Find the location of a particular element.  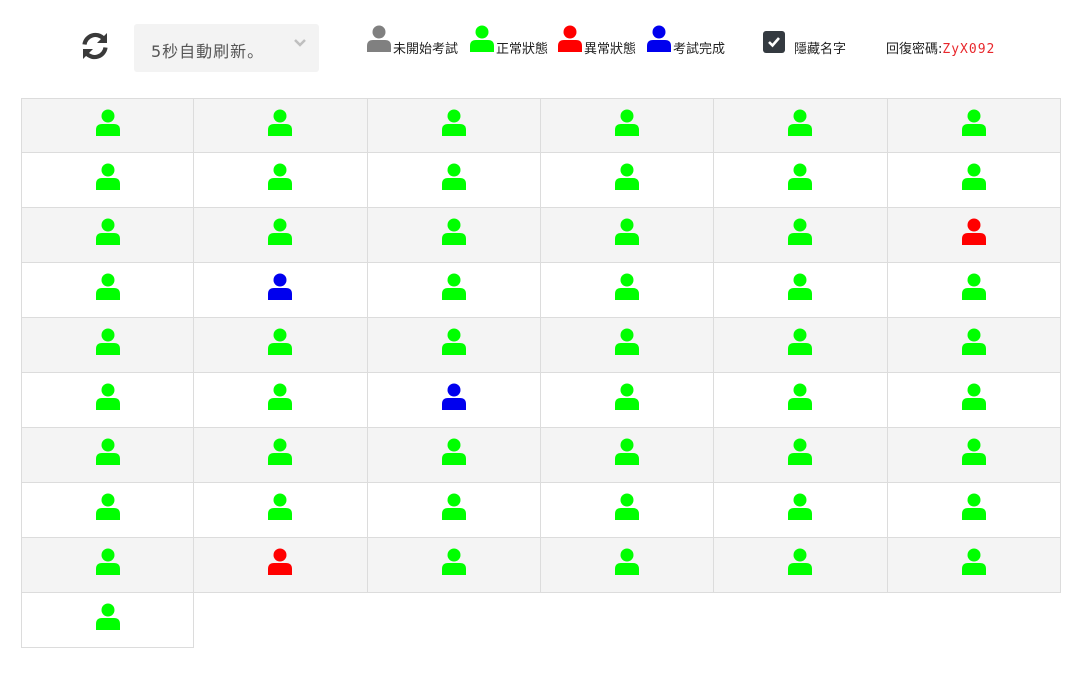

legend-abnormal: 異常狀態 is located at coordinates (600, 41).